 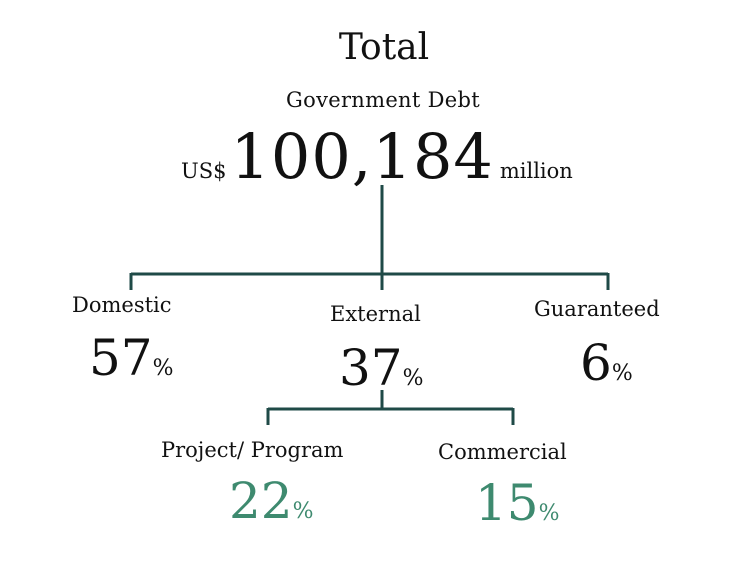 I want to click on guaranteed-percentage: 6%, so click(x=606, y=363).